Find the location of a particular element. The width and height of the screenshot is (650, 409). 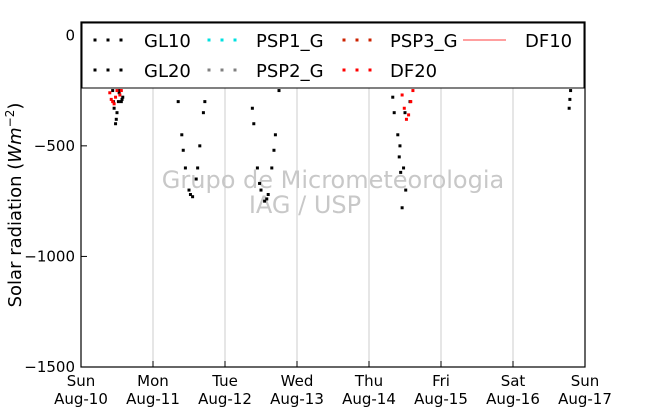

x-tick-label-date: Aug-11 is located at coordinates (153, 399).